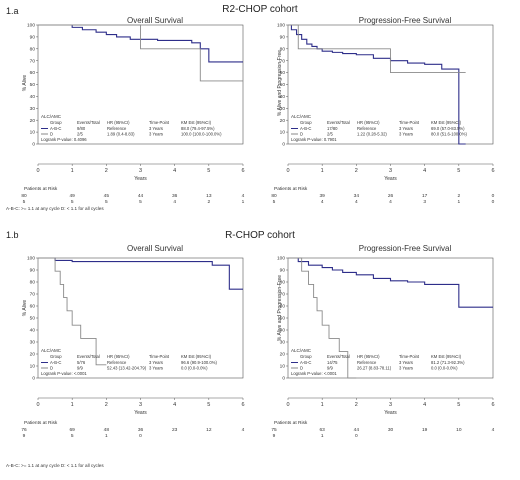 This screenshot has height=480, width=520. Describe the element at coordinates (64, 373) in the screenshot. I see `logrank-pvalue: Logrank P-value: <.0001` at that location.